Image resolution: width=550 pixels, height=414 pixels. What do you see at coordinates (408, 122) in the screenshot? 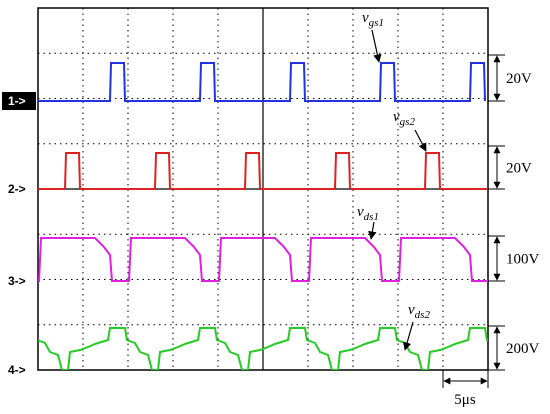
I see `annotation-subscript: gs2` at bounding box center [408, 122].